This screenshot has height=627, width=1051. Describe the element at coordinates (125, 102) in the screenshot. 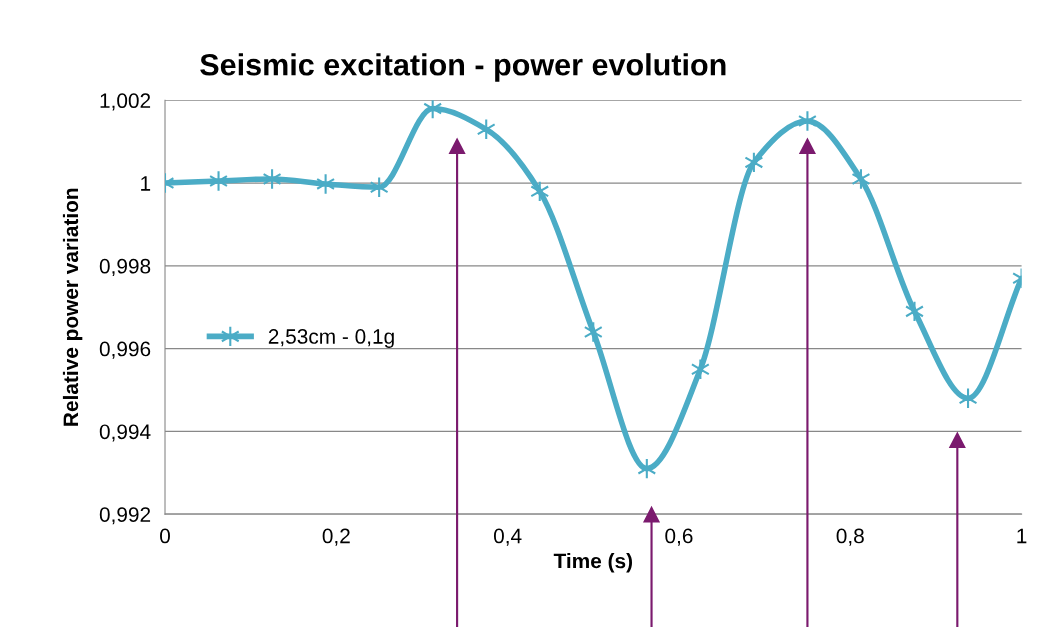

I see `y-tick-label: 1,002` at that location.